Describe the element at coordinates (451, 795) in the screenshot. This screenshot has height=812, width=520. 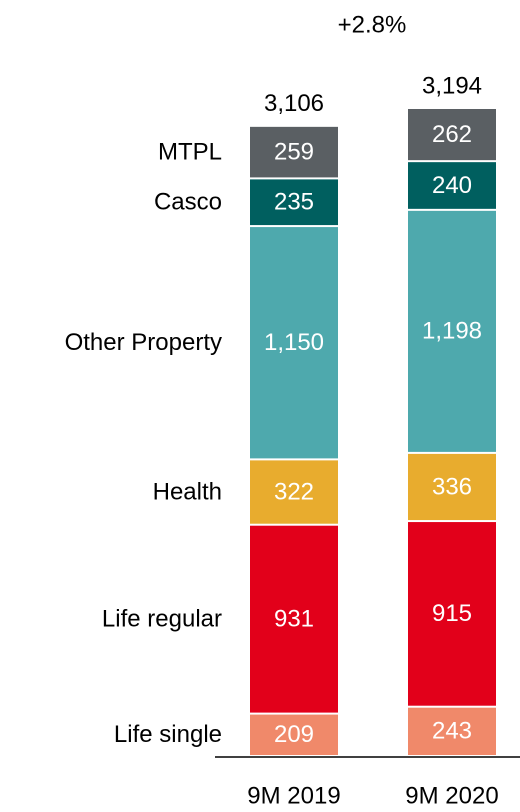
I see `x-tick-label: 9M 2020` at that location.